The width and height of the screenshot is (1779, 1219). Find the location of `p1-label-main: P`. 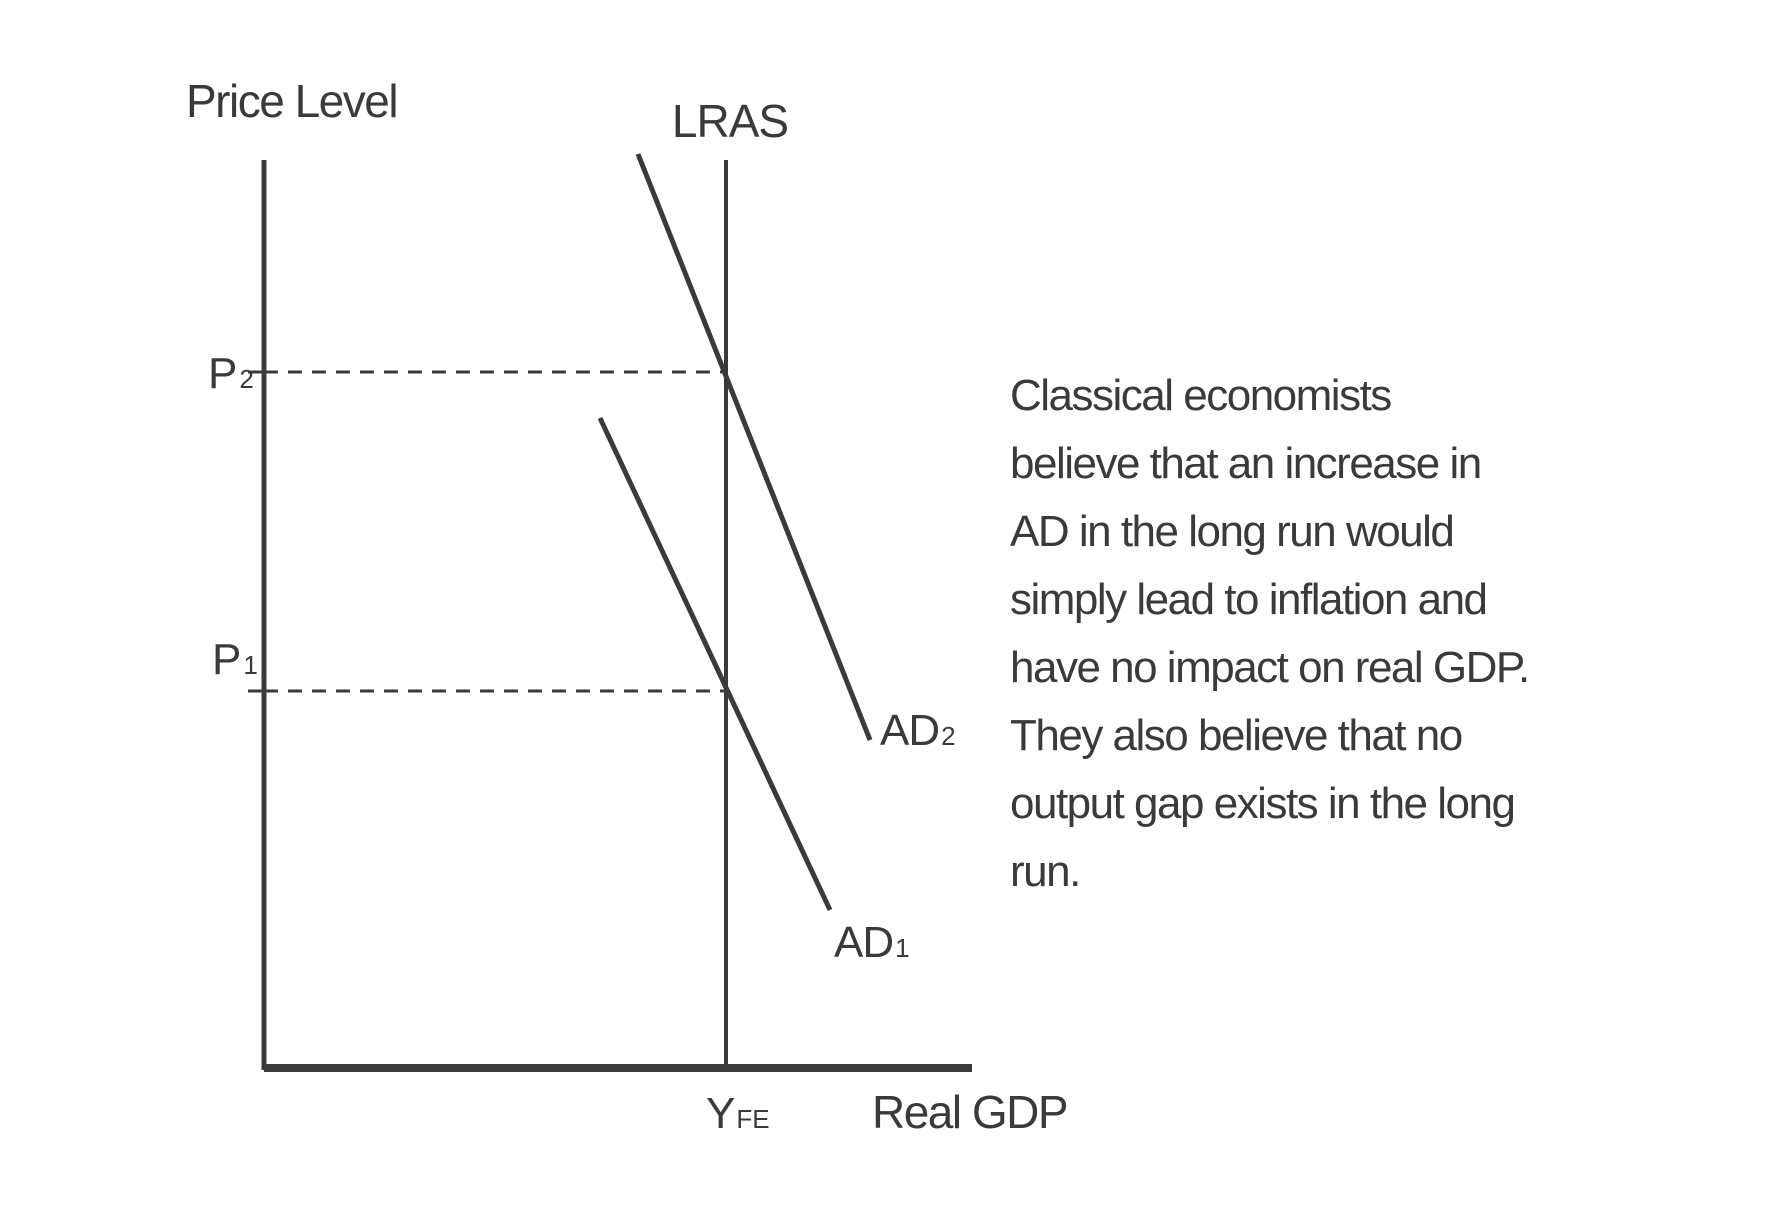

p1-label-main: P is located at coordinates (226, 659).